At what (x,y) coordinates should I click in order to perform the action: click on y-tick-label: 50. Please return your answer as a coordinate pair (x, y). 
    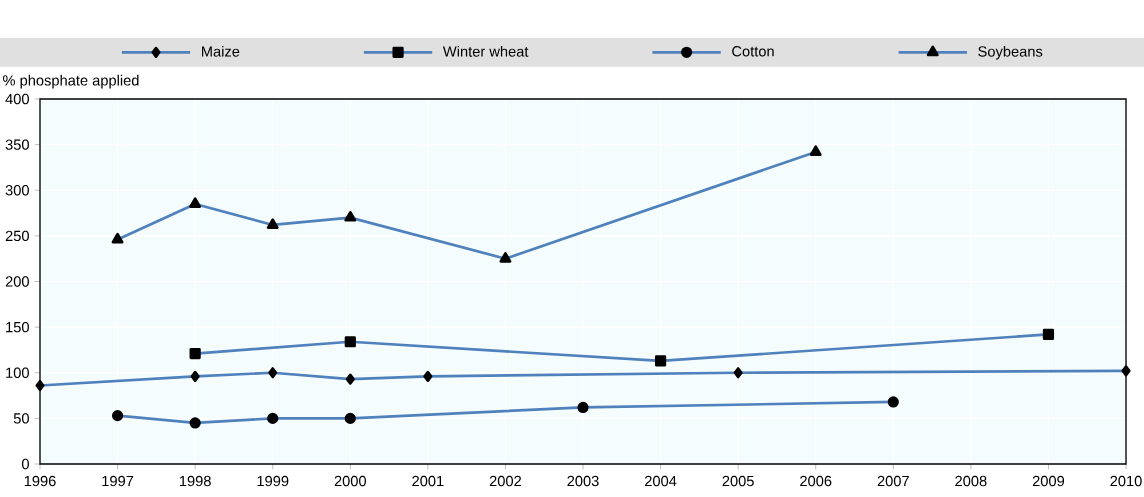
    Looking at the image, I should click on (21, 418).